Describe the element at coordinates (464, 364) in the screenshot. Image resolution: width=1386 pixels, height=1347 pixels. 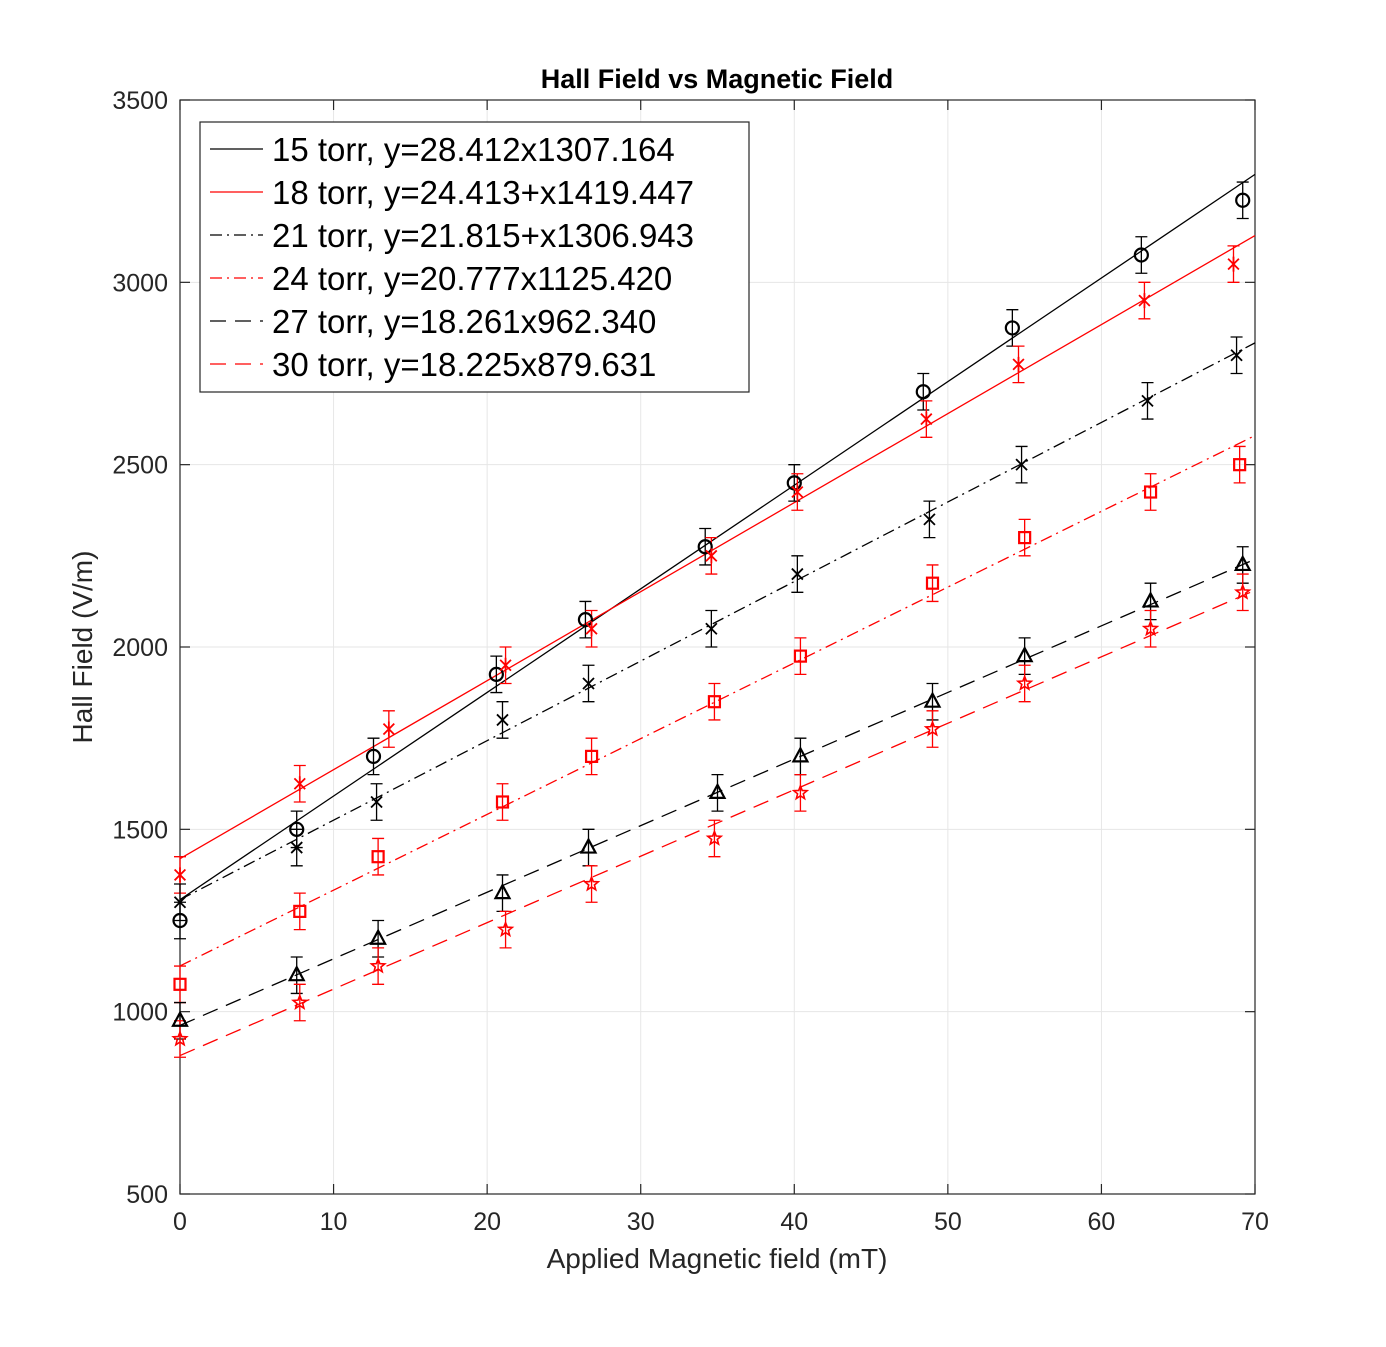
I see `legend-entry-label: 30 torr, y=18.225x879.631` at that location.